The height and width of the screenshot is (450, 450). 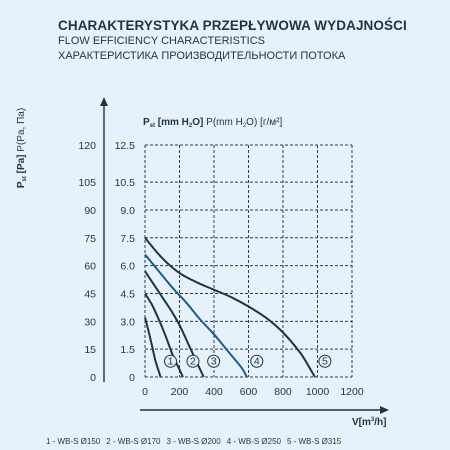 I want to click on series-marker-label: 4, so click(x=257, y=362).